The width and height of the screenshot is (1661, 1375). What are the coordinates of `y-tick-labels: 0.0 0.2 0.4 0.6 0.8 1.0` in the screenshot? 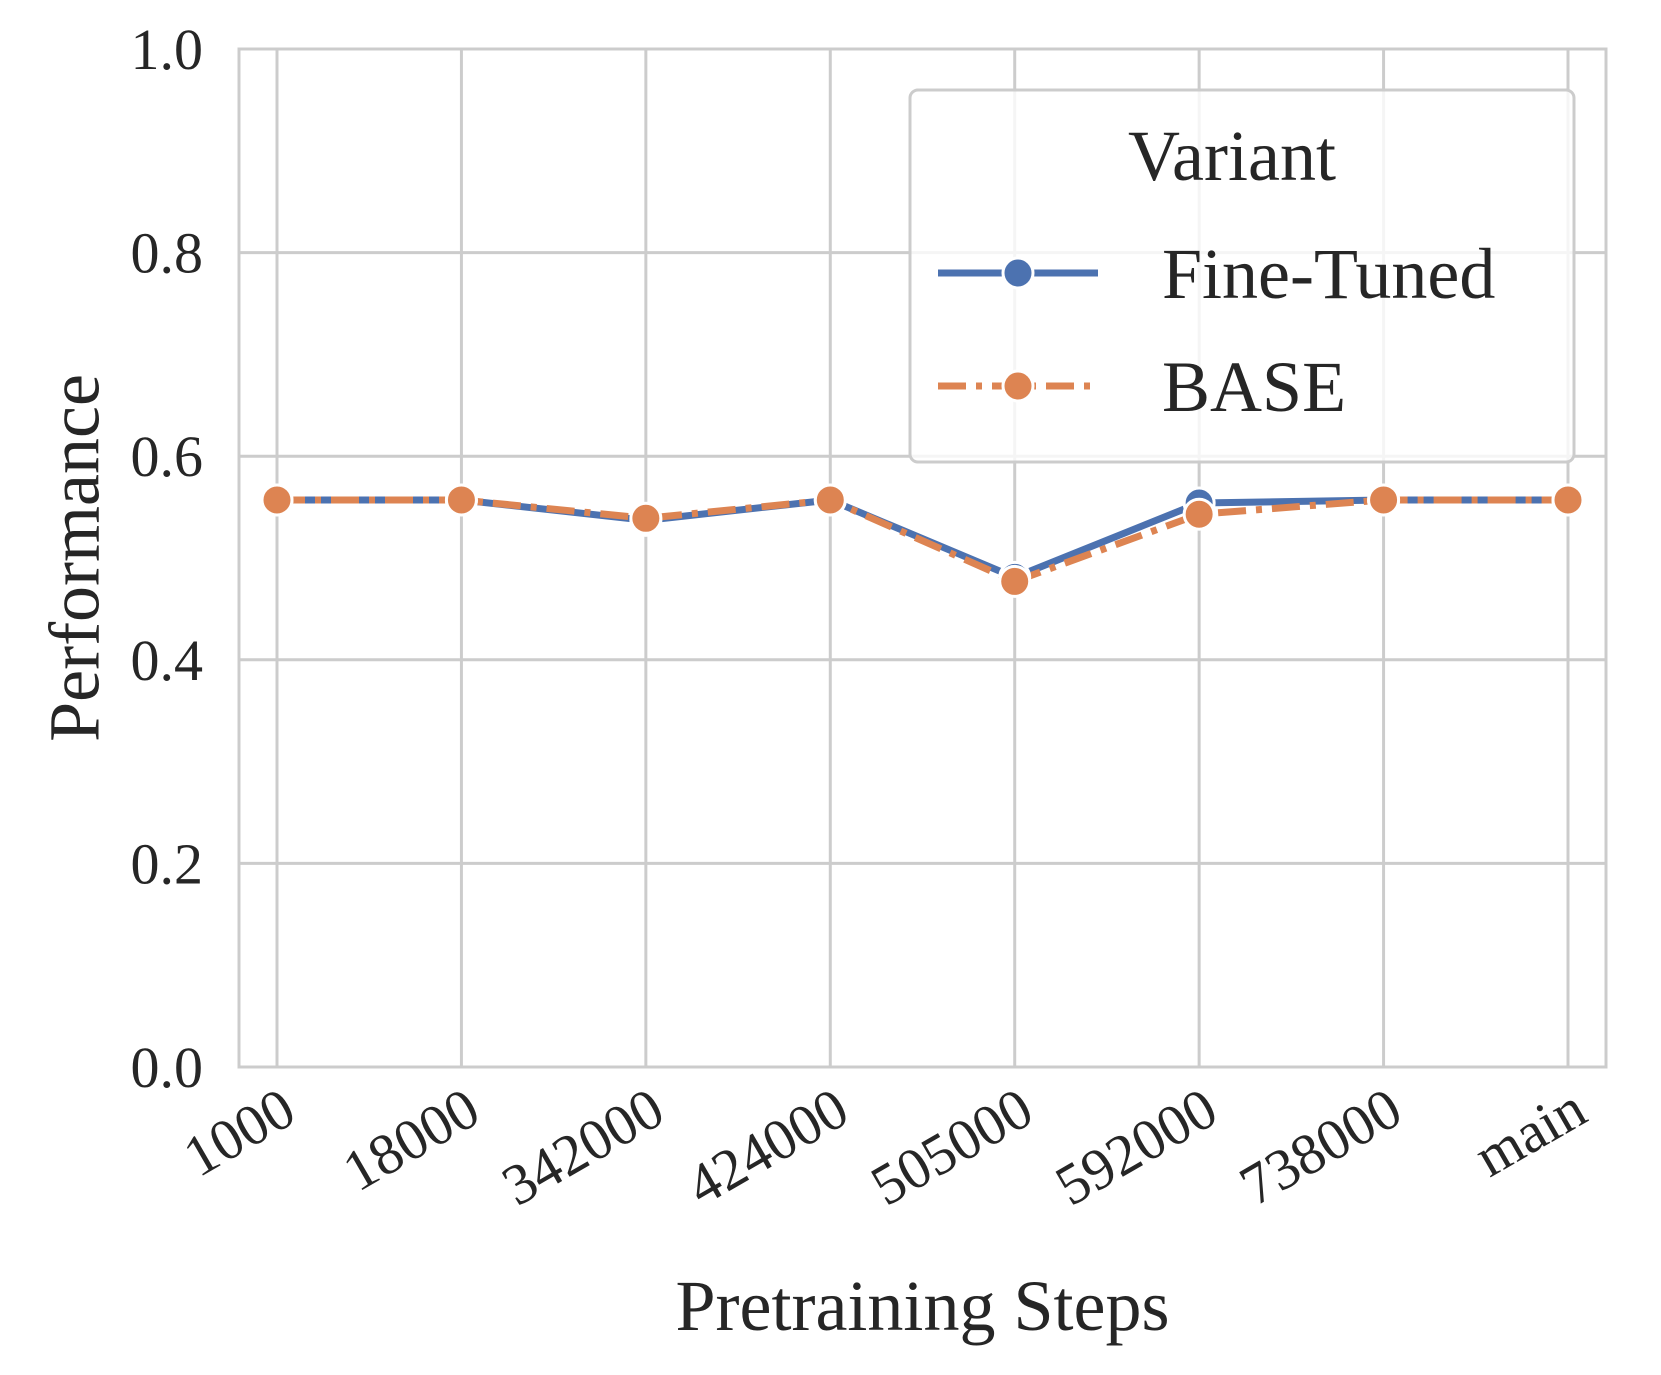 It's located at (167, 558).